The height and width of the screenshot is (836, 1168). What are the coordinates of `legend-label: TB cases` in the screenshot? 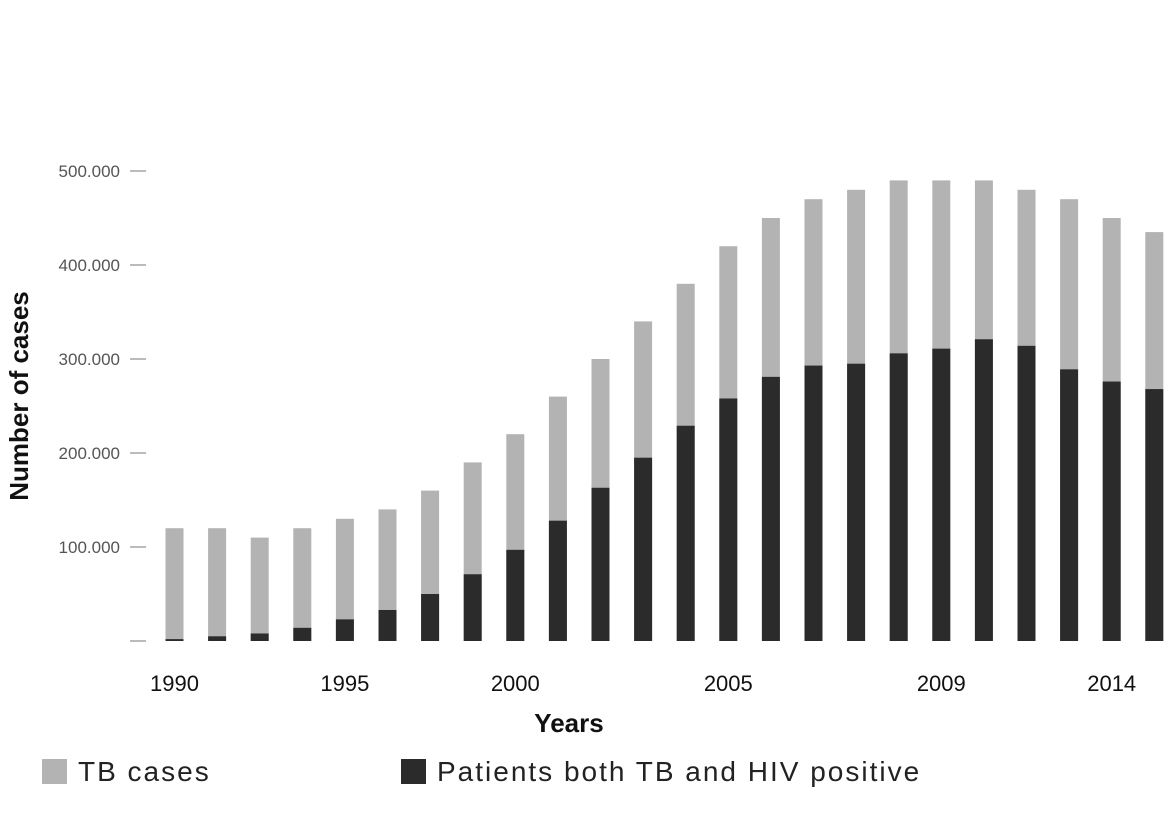 It's located at (144, 771).